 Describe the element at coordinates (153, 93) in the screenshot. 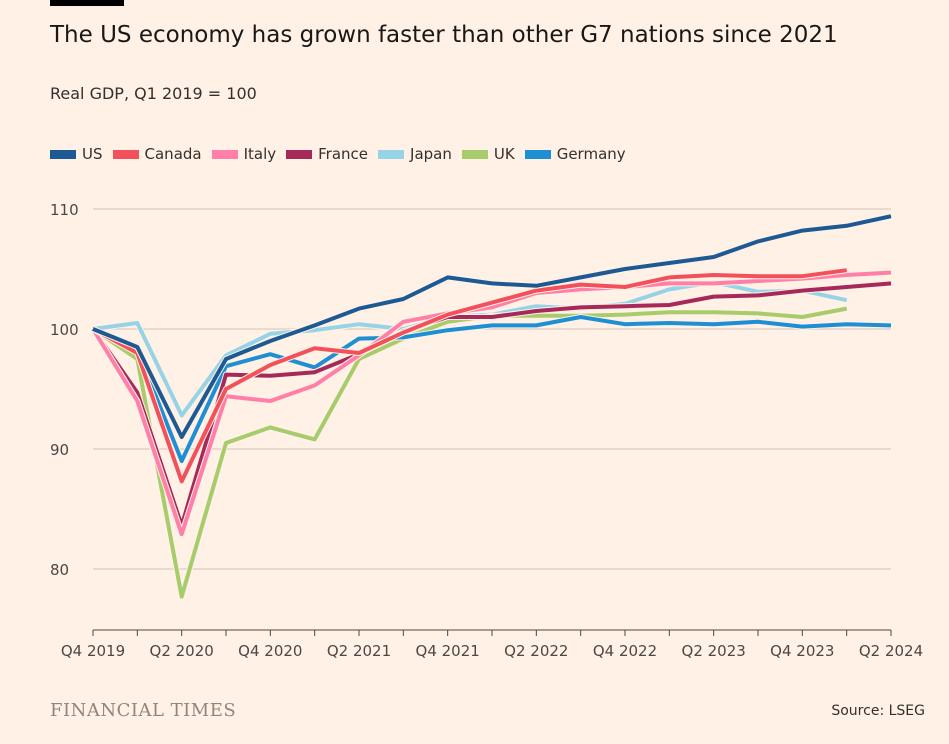

I see `chart-subtitle: Real GDP, Q1 2019 = 100` at that location.